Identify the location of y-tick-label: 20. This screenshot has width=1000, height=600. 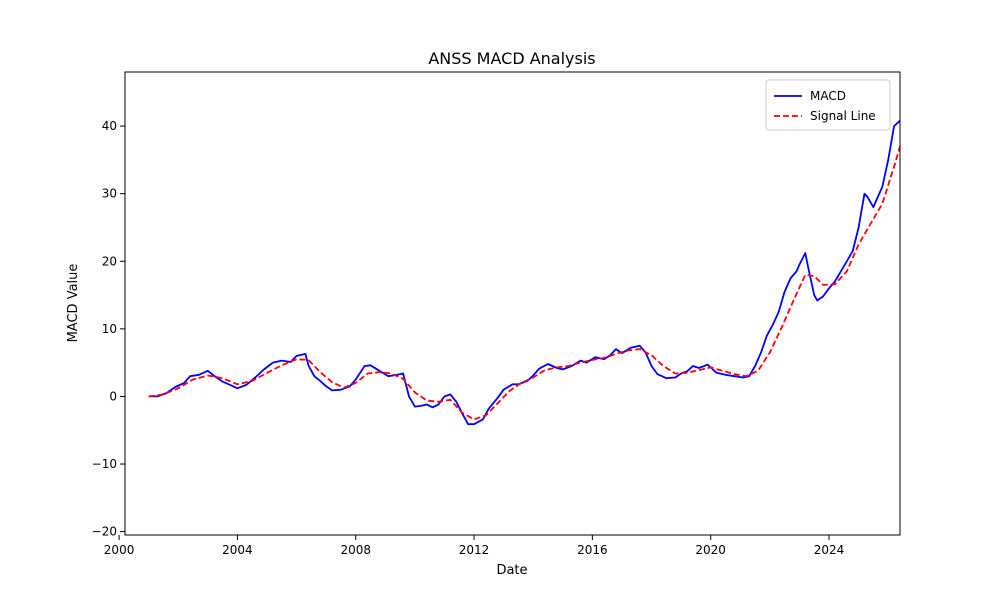
(109, 261).